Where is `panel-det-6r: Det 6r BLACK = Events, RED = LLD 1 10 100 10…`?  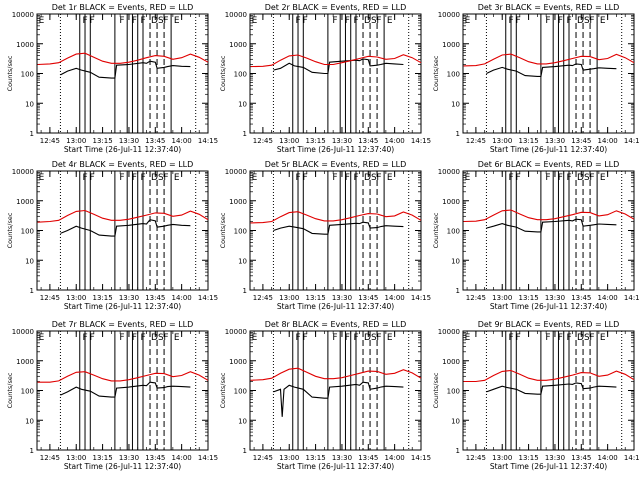
panel-det-6r: Det 6r BLACK = Events, RED = LLD 1 10 100 10… is located at coordinates (536, 235).